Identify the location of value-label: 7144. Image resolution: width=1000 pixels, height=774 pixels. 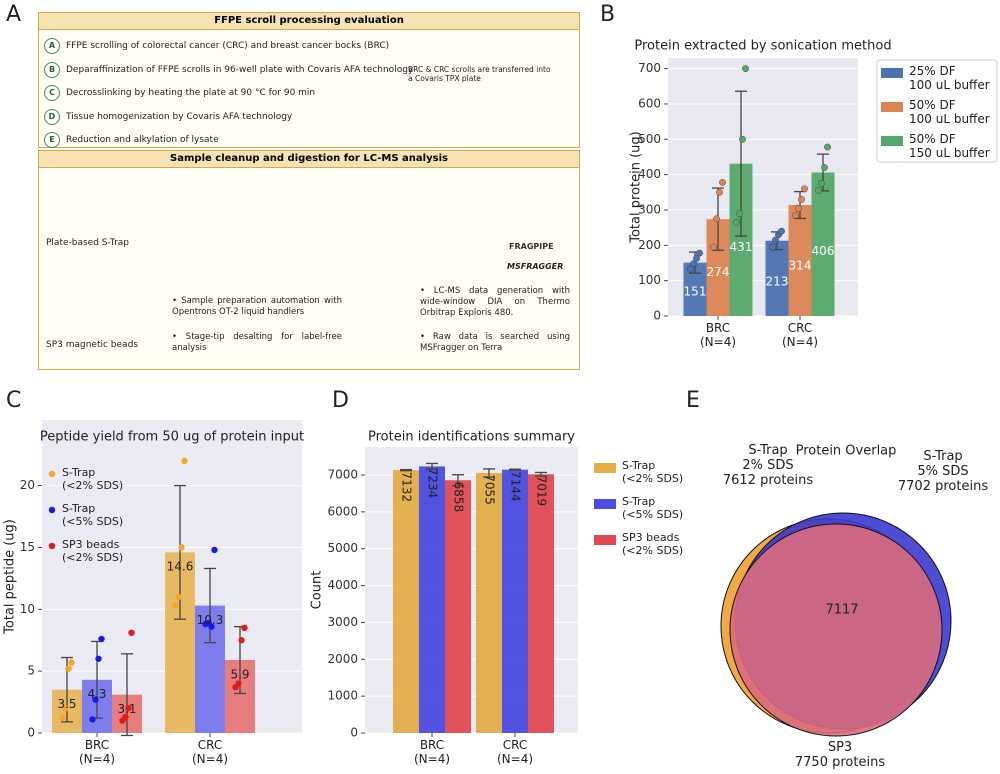
(516, 486).